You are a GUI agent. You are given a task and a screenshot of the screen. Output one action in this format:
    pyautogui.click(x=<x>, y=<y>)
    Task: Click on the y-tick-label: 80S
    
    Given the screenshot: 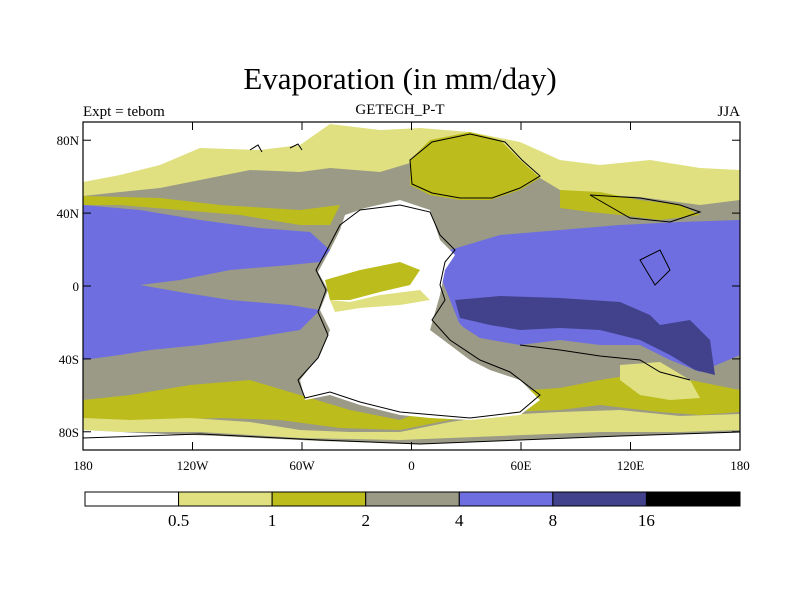 What is the action you would take?
    pyautogui.click(x=69, y=432)
    